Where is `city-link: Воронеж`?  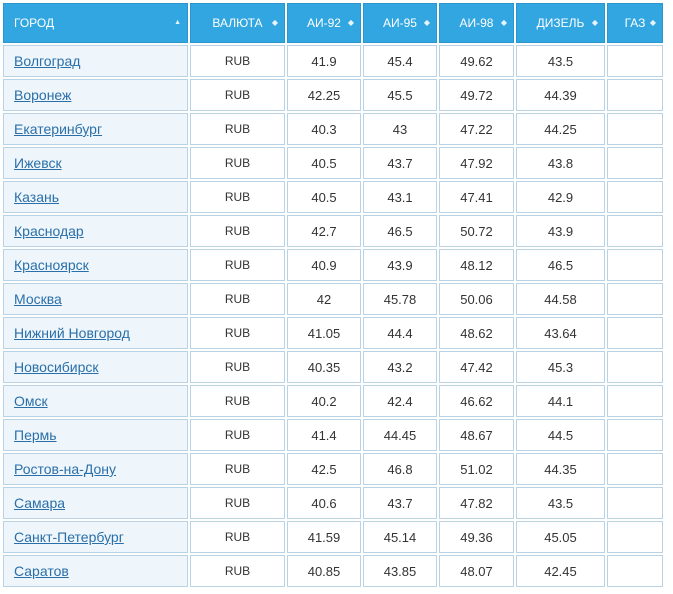
city-link: Воронеж is located at coordinates (43, 95).